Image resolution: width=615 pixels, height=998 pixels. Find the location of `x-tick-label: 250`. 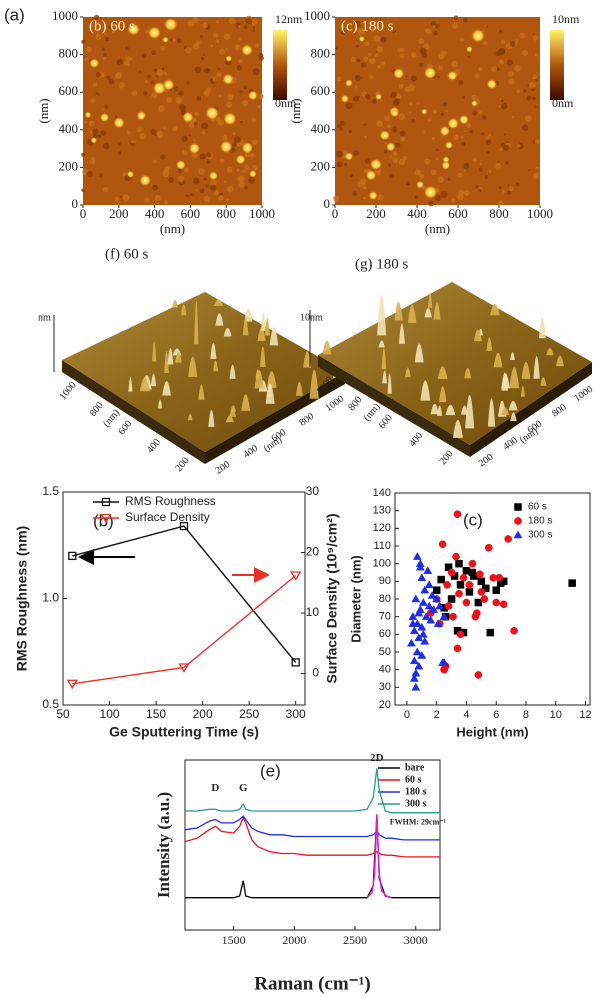

x-tick-label: 250 is located at coordinates (249, 714).